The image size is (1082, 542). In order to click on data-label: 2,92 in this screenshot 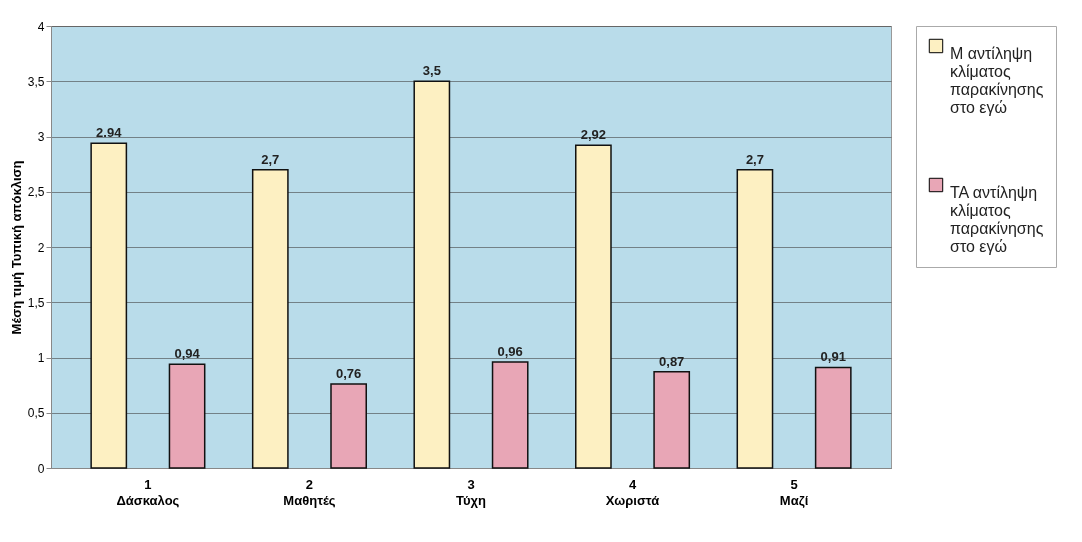, I will do `click(593, 135)`.